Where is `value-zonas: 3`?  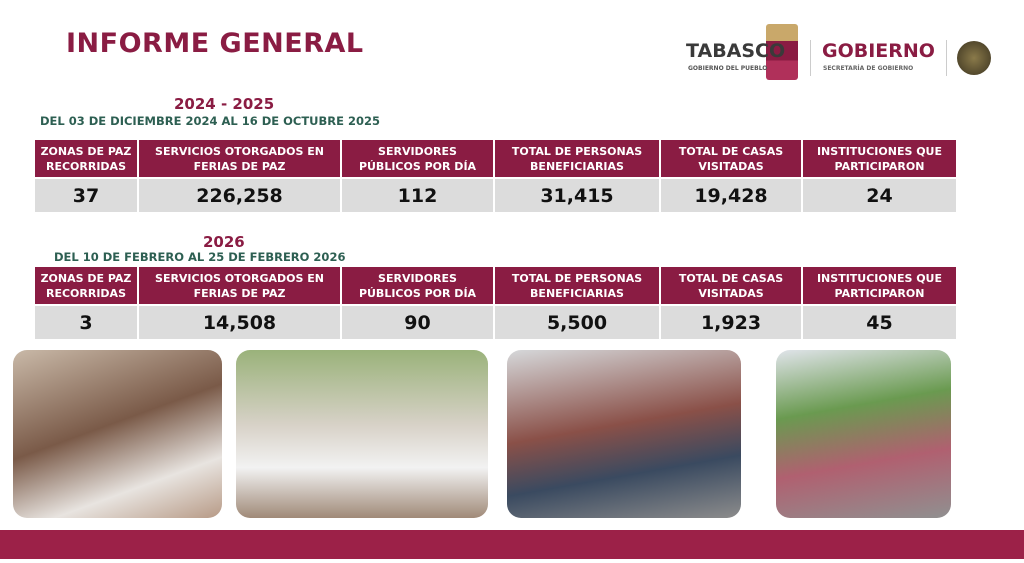 value-zonas: 3 is located at coordinates (86, 321).